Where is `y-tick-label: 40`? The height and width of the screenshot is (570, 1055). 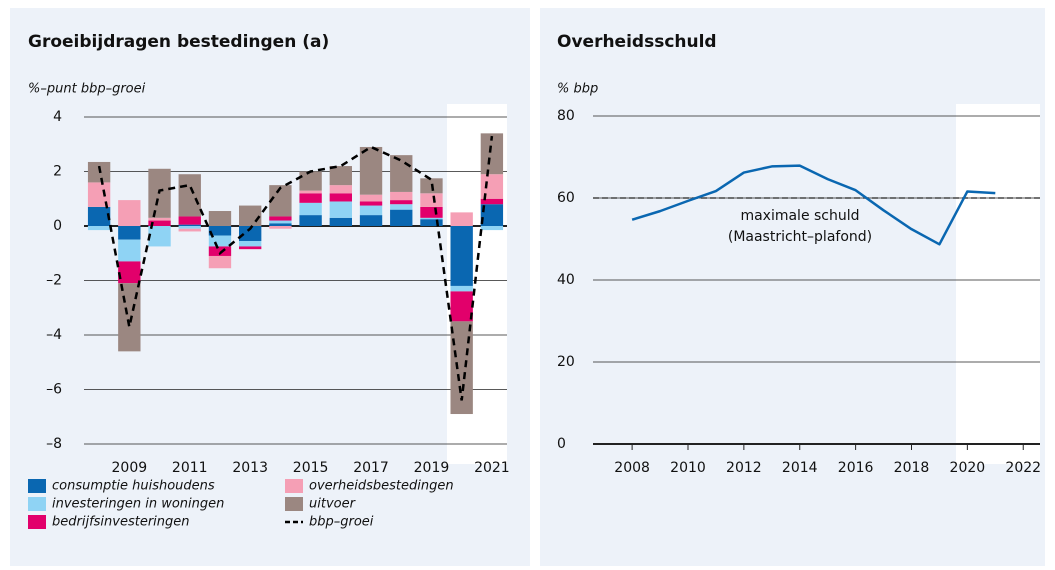
y-tick-label: 40 is located at coordinates (566, 280).